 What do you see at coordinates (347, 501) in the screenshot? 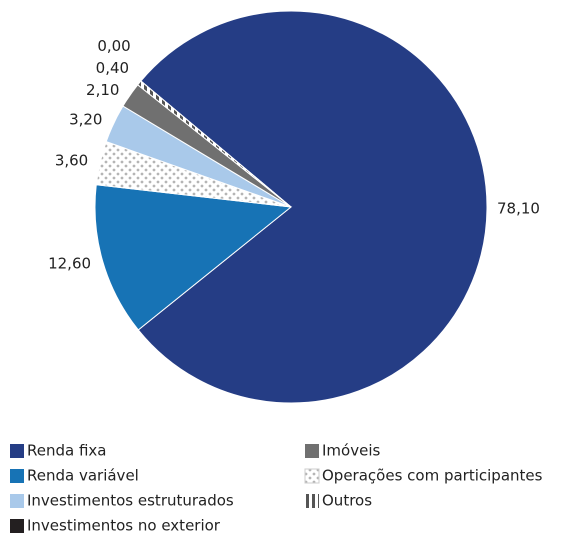
I see `legend-label: Outros` at bounding box center [347, 501].